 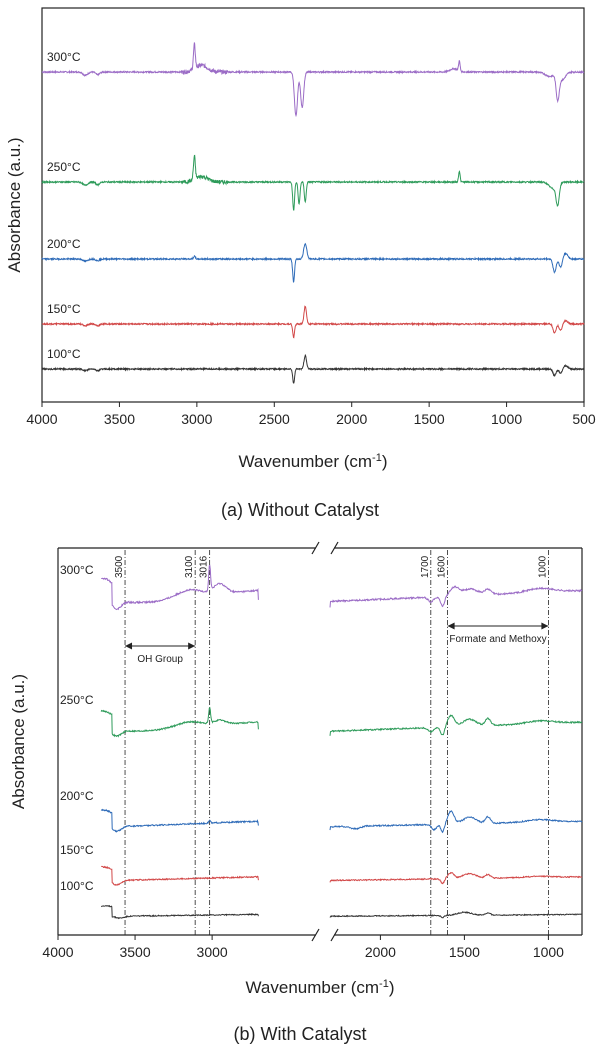 I want to click on series-line-300°C, so click(x=313, y=80).